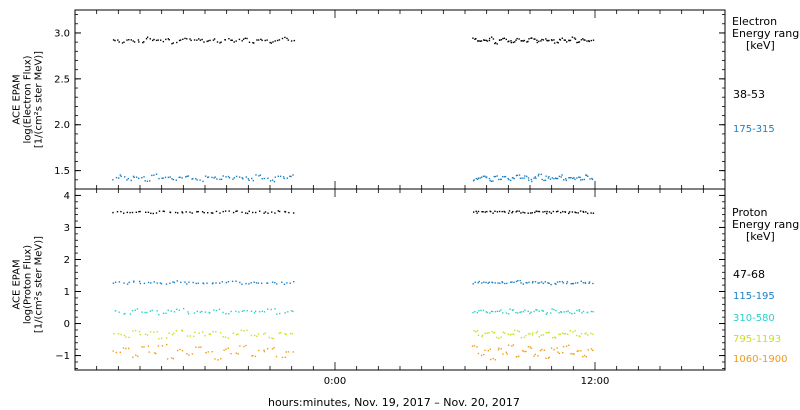  What do you see at coordinates (28, 99) in the screenshot?
I see `electron-ylabel-line2: log(Electron Flux)` at bounding box center [28, 99].